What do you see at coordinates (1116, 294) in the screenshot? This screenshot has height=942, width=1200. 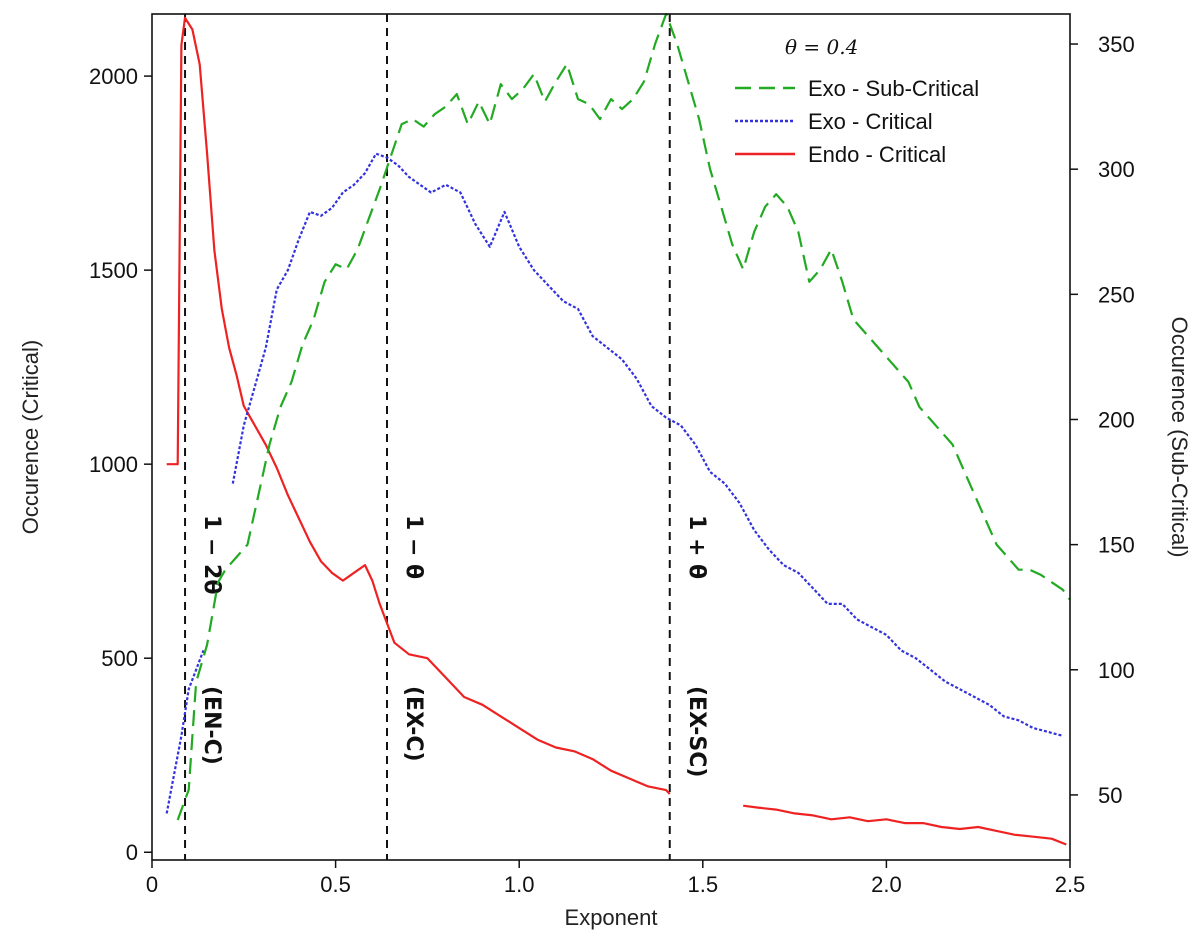 I see `y-right-tick-label-4: 250` at bounding box center [1116, 294].